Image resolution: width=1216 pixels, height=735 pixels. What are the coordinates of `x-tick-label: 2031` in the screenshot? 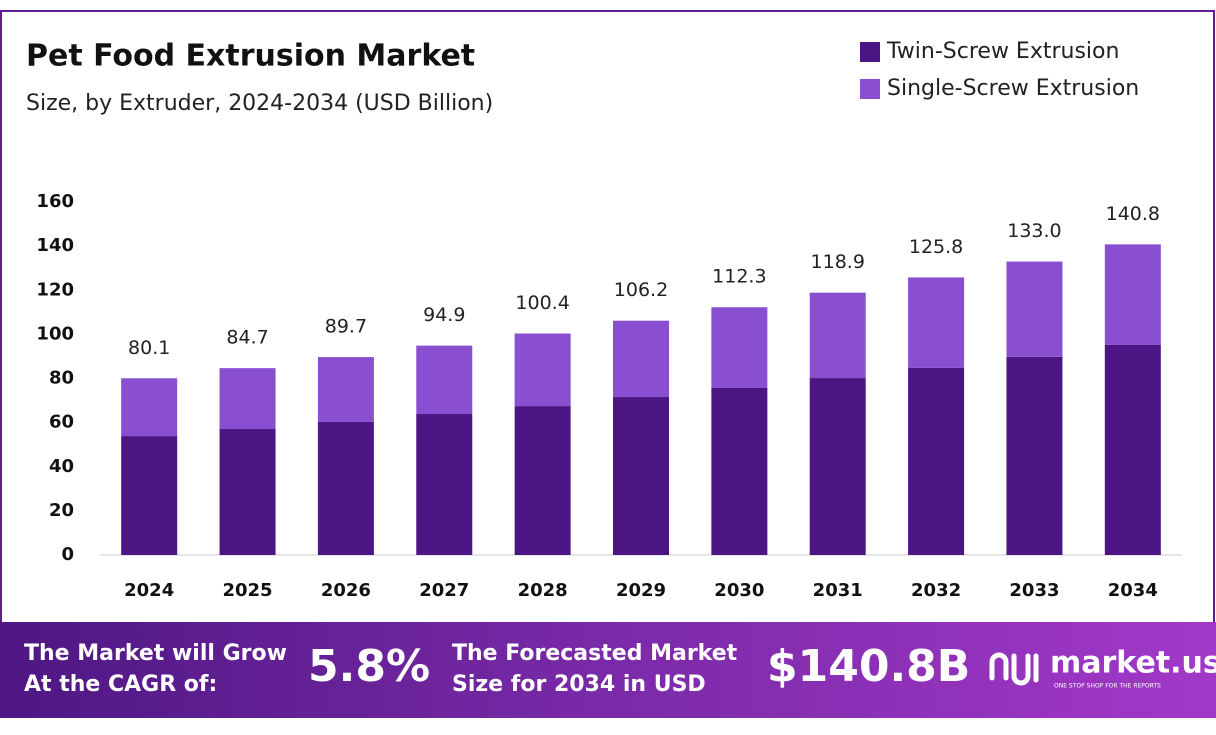 It's located at (838, 590).